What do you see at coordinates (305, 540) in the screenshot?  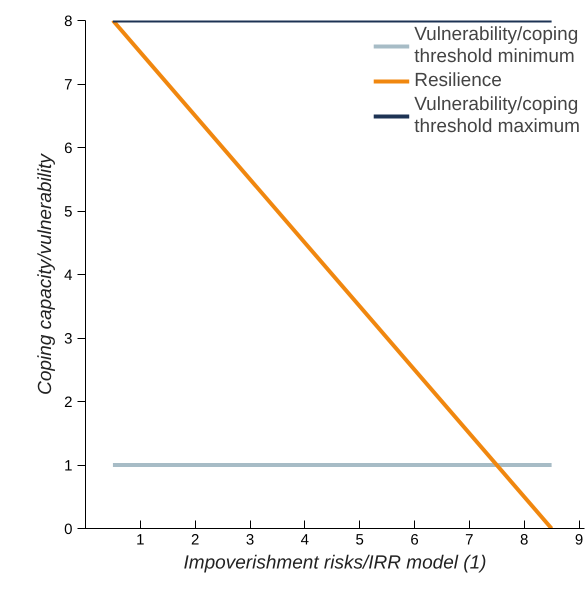 I see `x-tick-label: 4` at bounding box center [305, 540].